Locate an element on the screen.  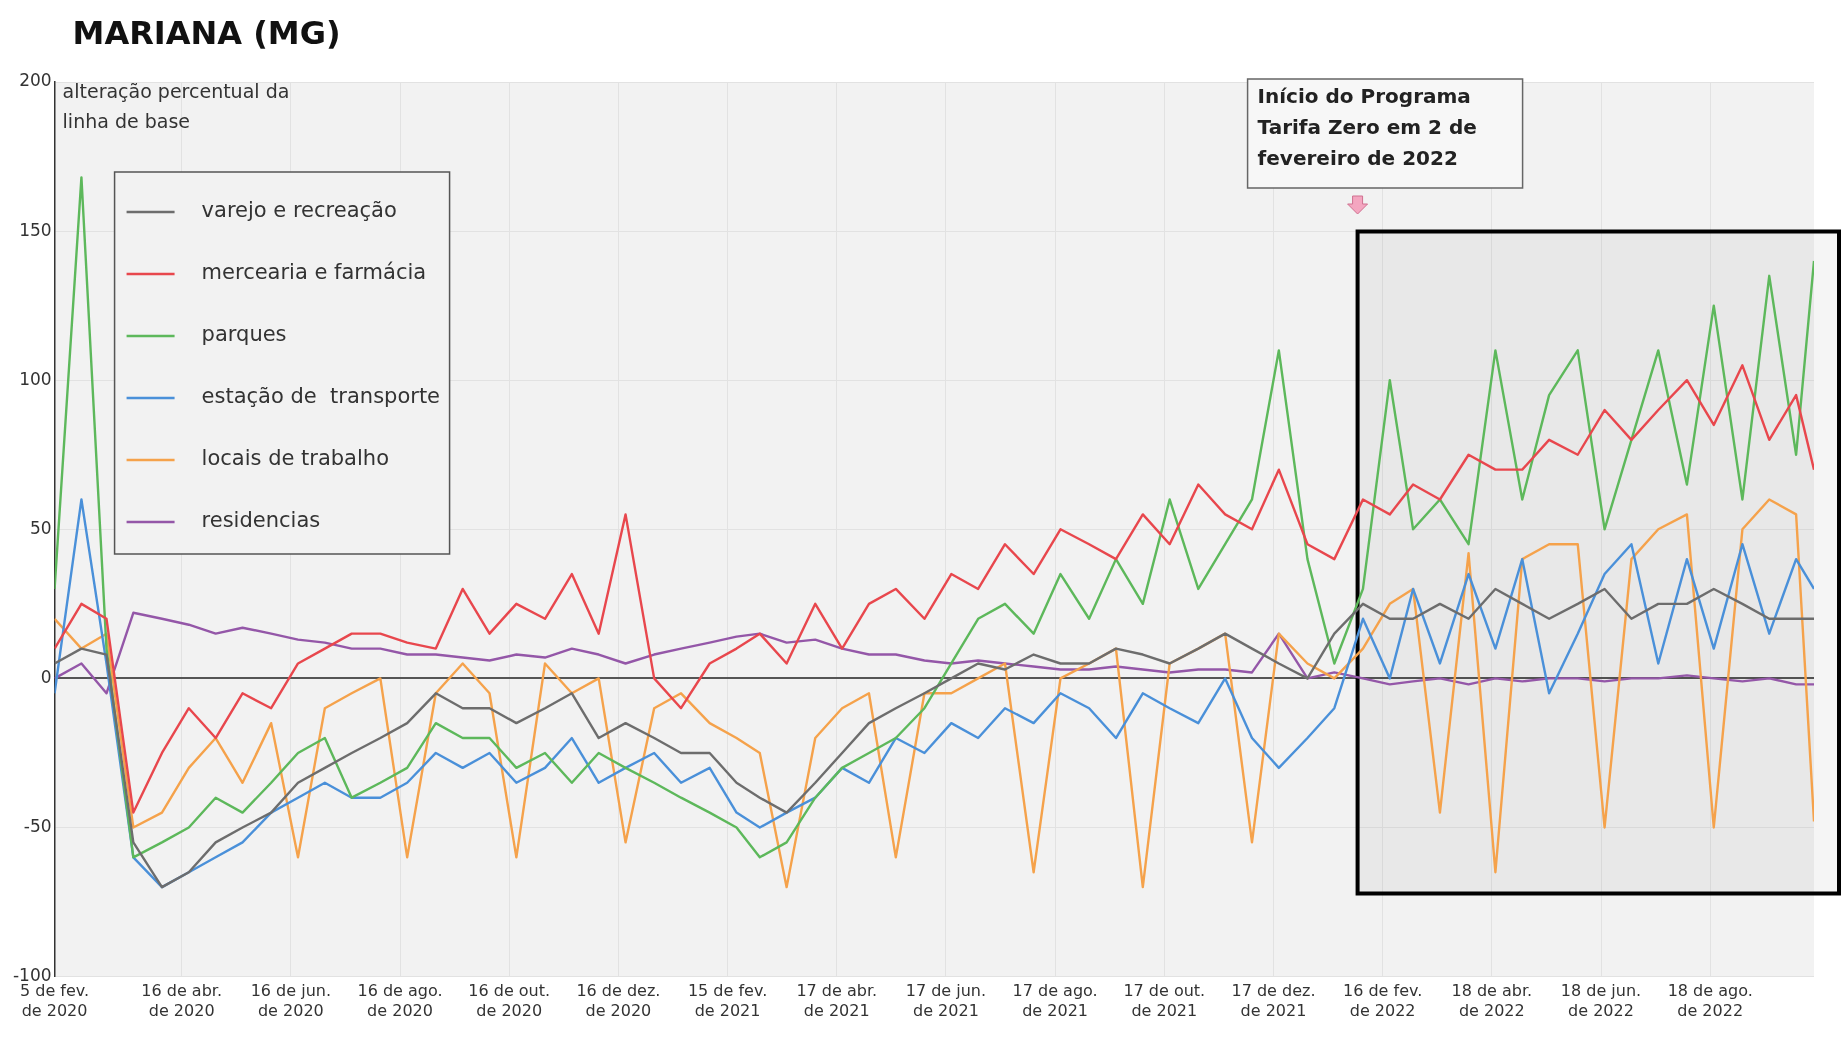
x-tick-label: 18 de ago. de 2022 is located at coordinates (1710, 1000).